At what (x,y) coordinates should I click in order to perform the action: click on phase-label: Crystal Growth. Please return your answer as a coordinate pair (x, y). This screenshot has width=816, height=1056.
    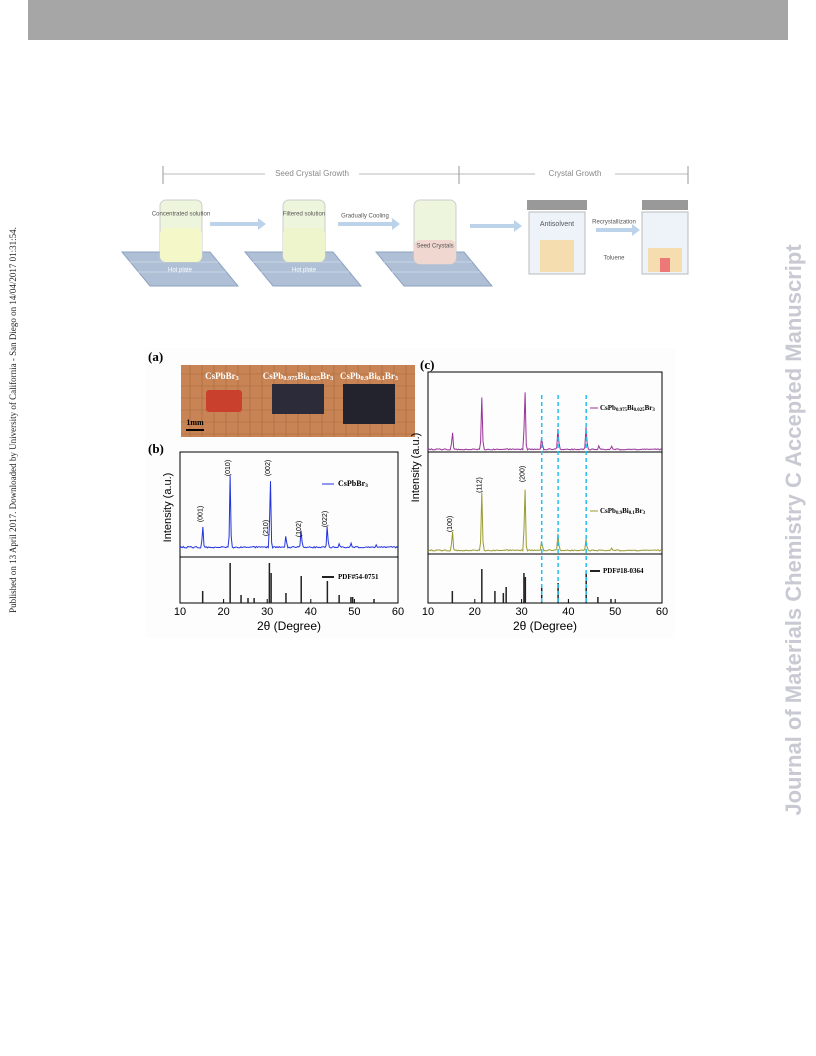
    Looking at the image, I should click on (575, 173).